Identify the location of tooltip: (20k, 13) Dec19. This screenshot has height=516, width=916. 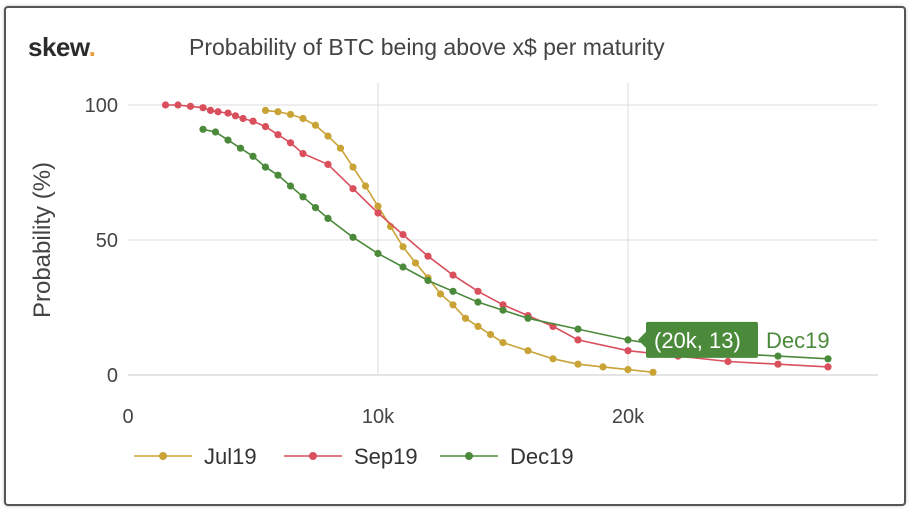
(734, 339).